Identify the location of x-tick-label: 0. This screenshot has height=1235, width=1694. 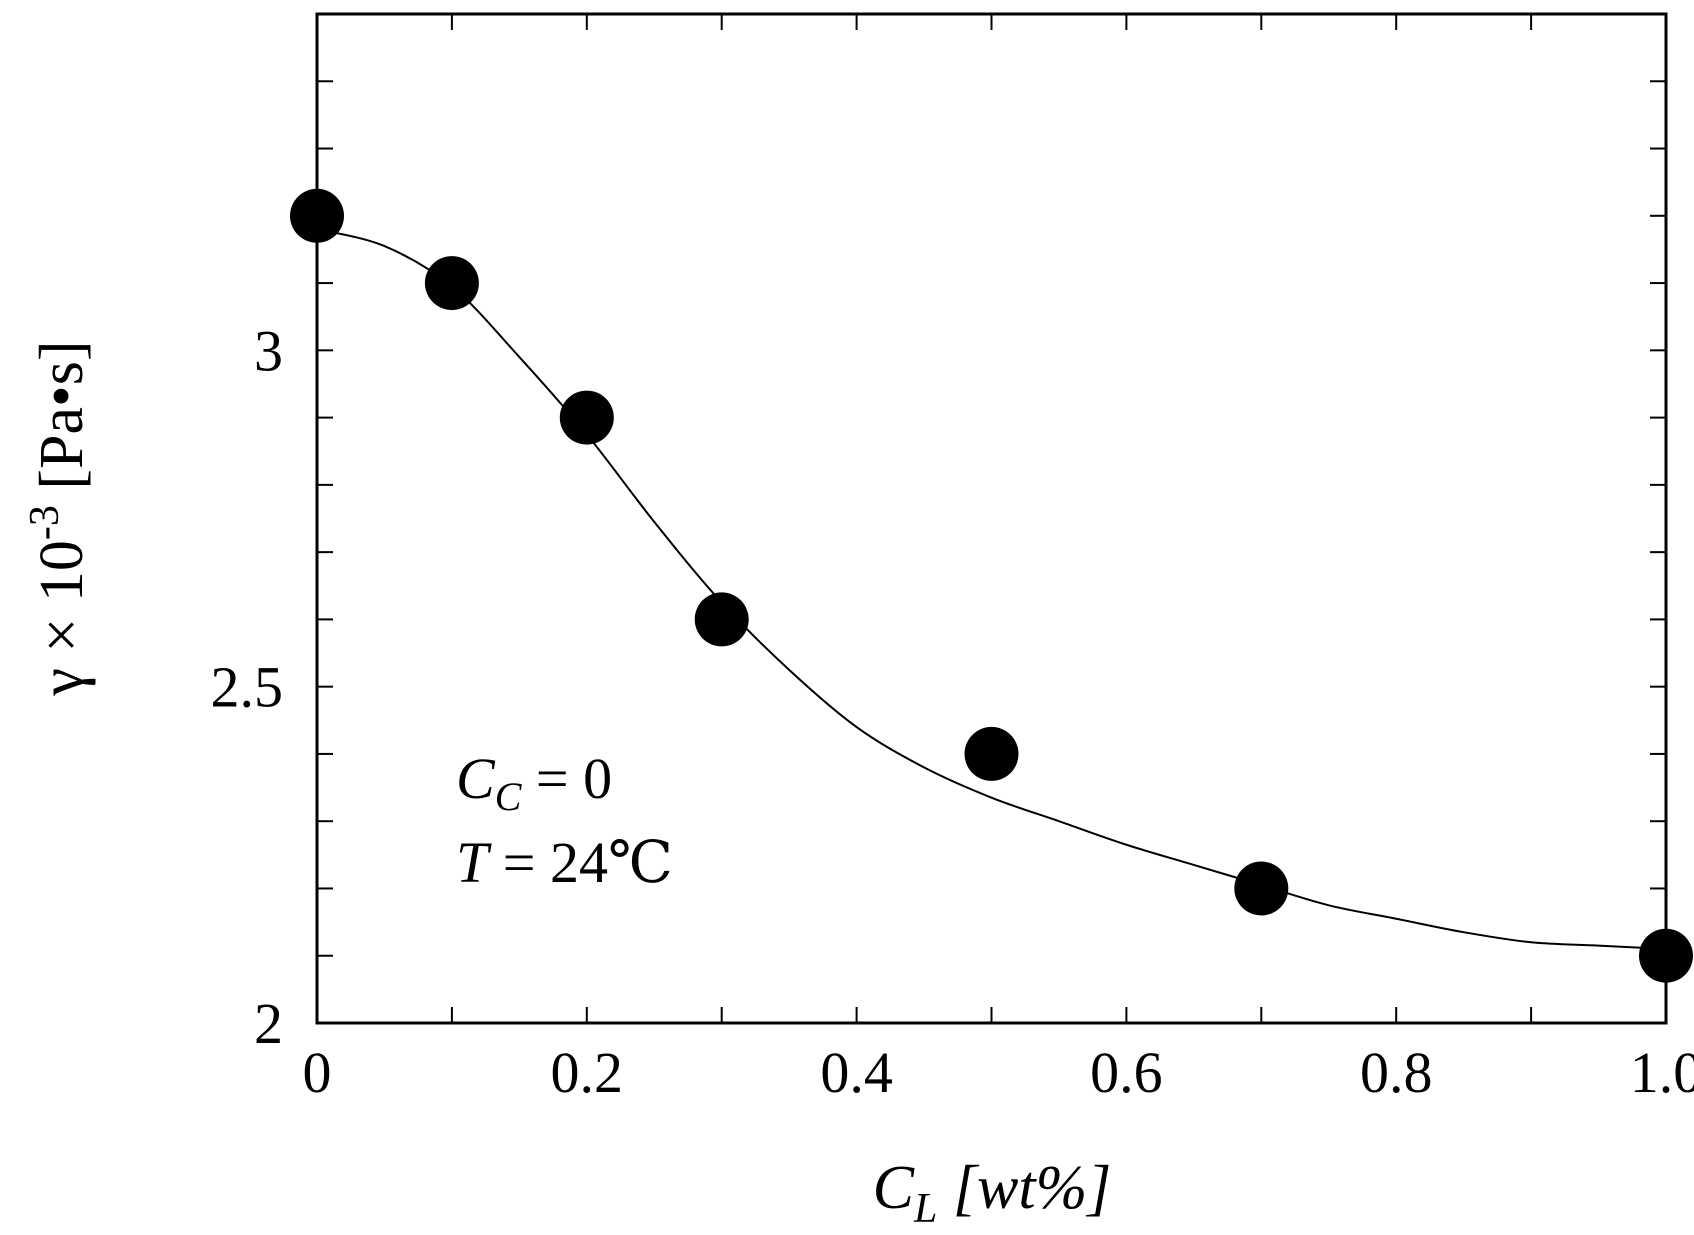
(317, 1072).